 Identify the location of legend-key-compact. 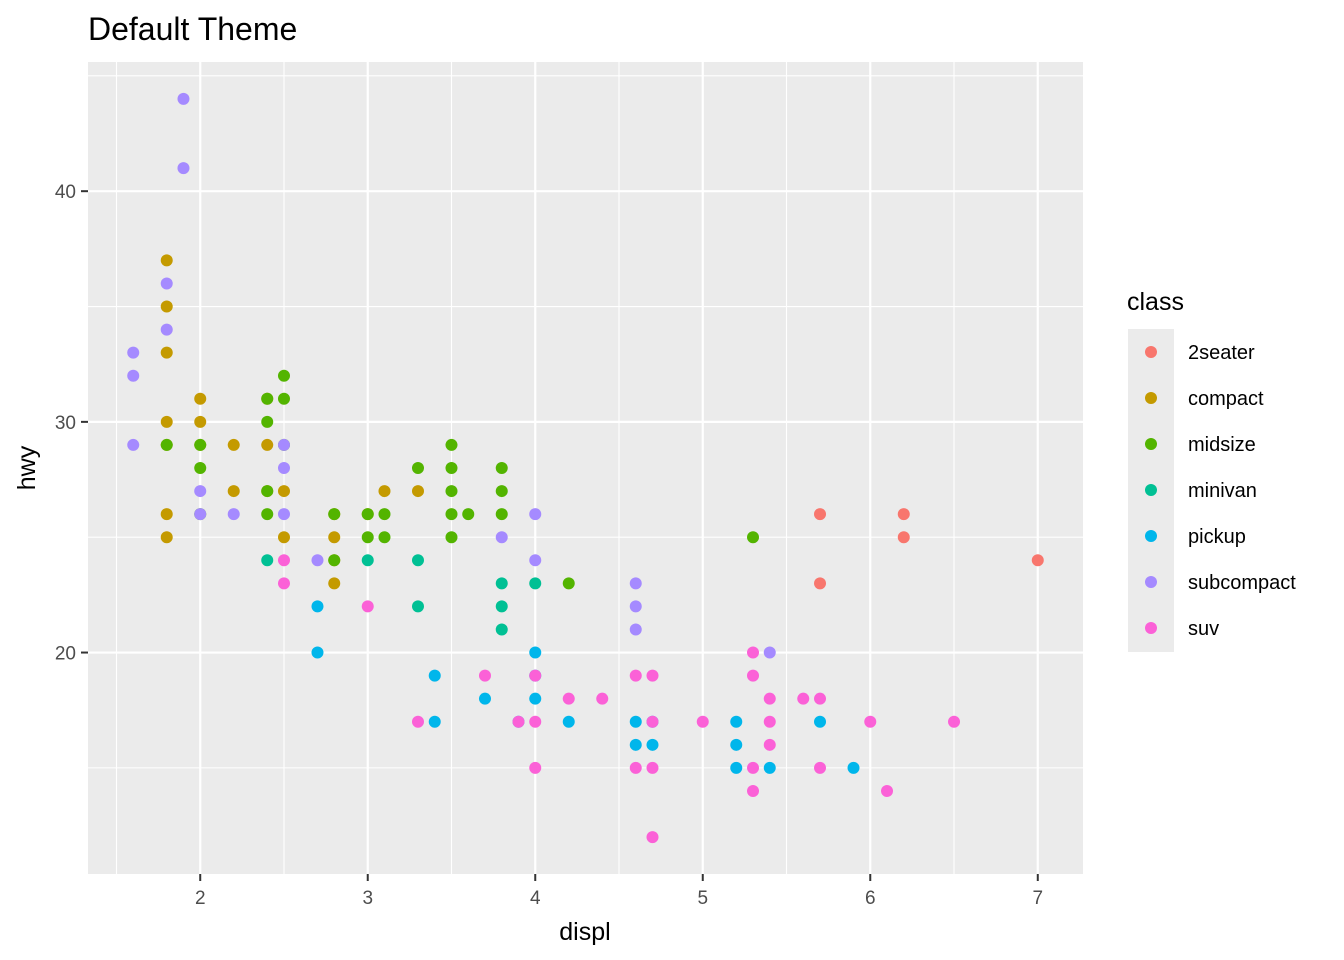
(1151, 398).